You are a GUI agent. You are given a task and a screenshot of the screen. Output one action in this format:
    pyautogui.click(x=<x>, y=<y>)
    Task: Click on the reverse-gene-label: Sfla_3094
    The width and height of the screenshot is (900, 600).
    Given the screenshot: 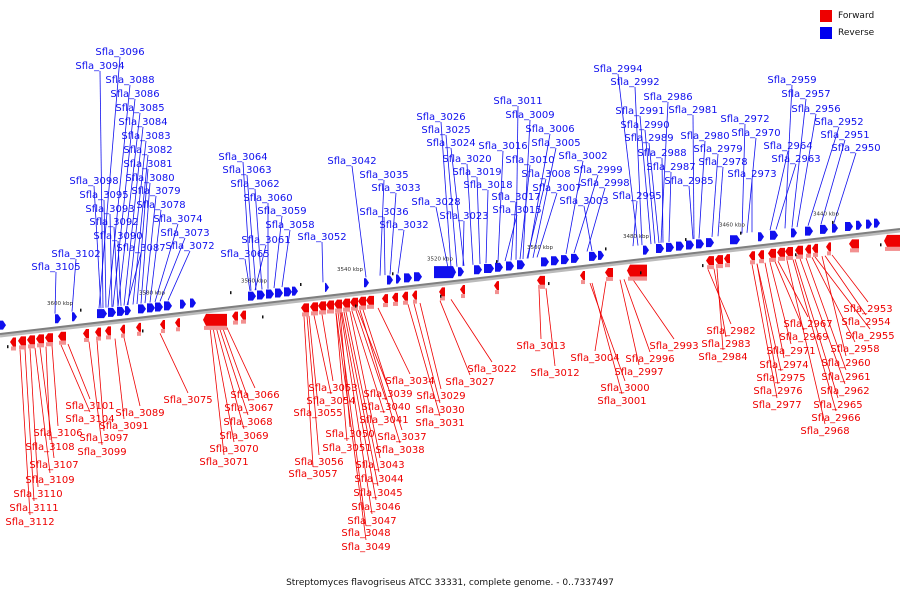 What is the action you would take?
    pyautogui.click(x=99, y=66)
    